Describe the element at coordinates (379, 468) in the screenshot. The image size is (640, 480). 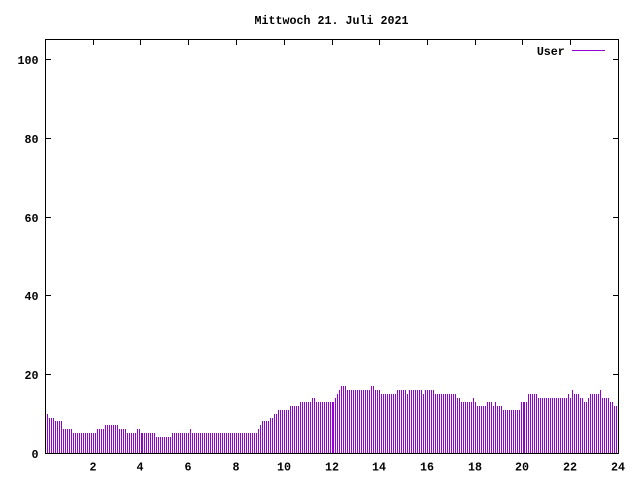
I see `svg-text: 14` at that location.